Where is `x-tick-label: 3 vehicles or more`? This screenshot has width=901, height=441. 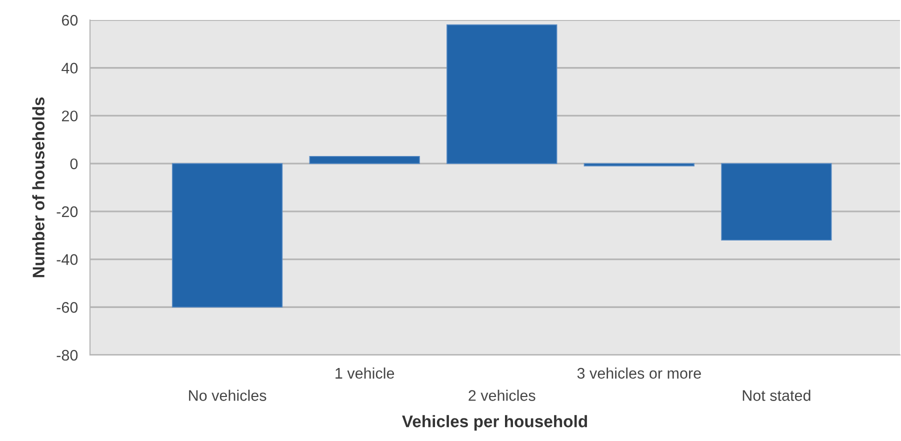 x-tick-label: 3 vehicles or more is located at coordinates (639, 373).